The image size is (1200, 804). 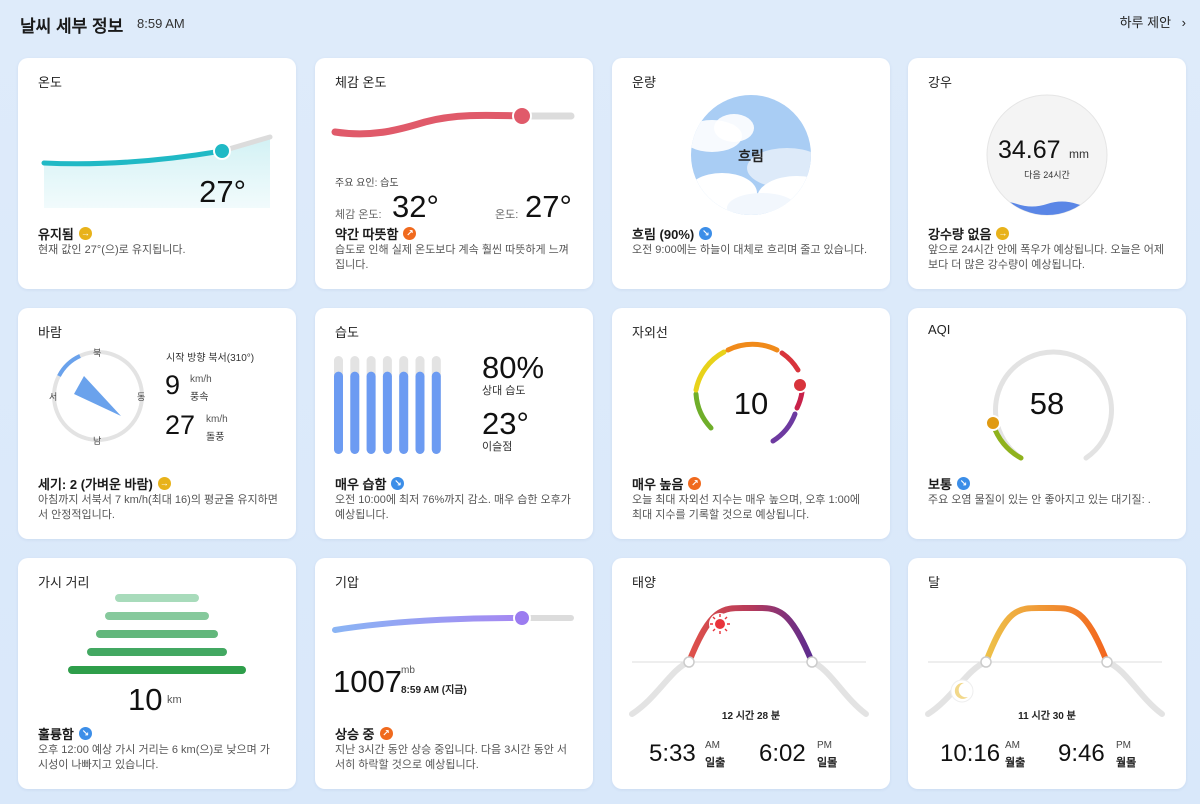 I want to click on status-text: 훌륭함, so click(x=56, y=734).